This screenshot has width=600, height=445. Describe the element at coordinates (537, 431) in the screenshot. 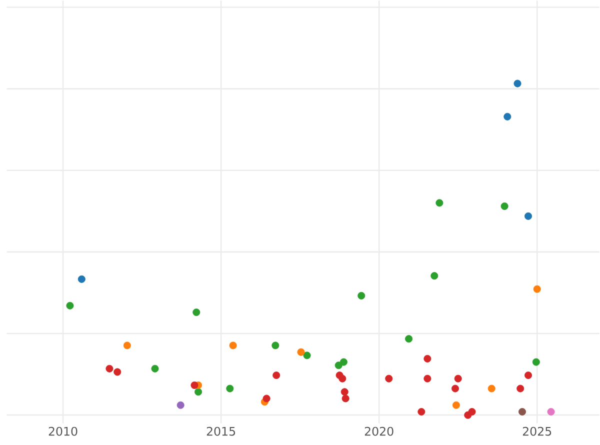

I see `x-tick-label: 2025` at that location.